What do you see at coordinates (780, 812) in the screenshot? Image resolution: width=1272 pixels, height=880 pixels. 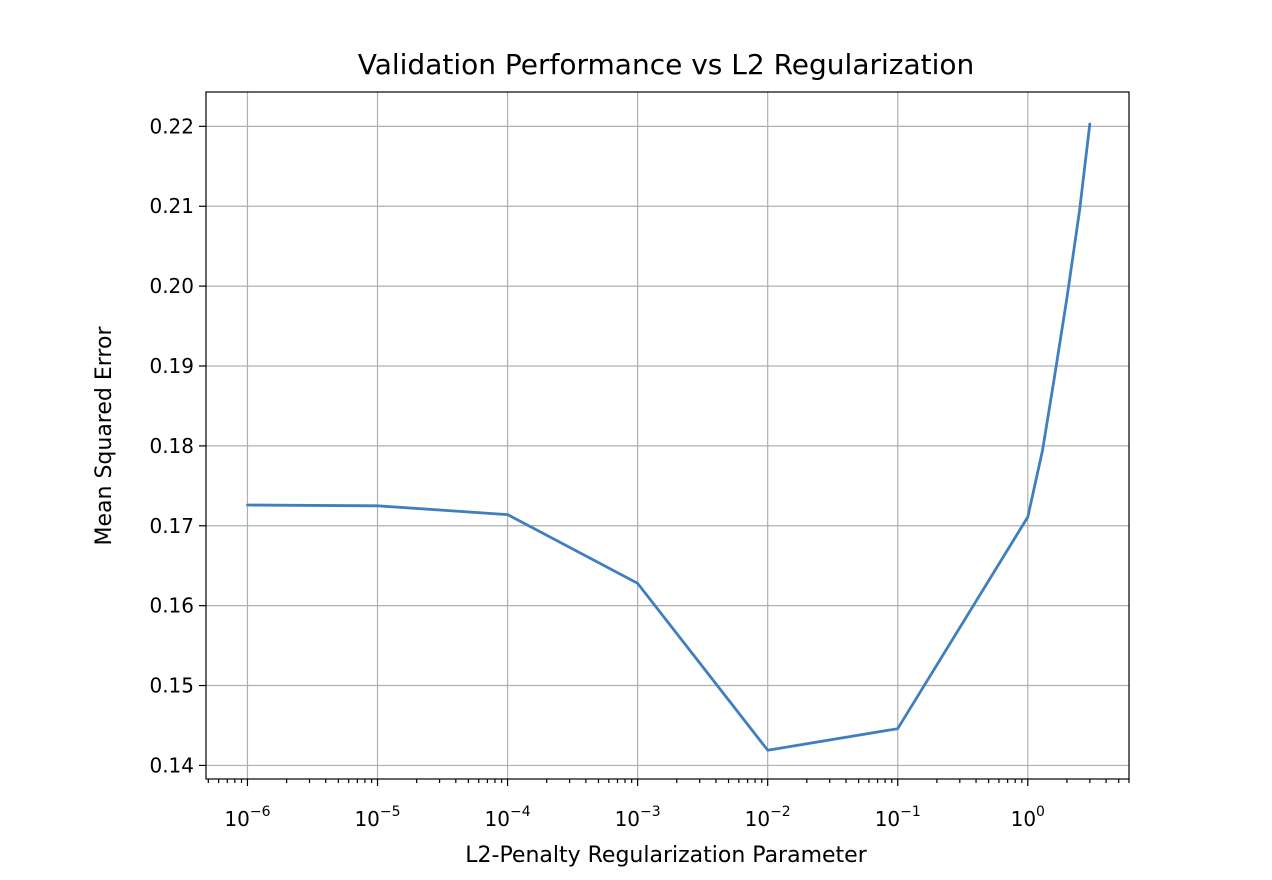 I see `x-tick-exponent: −2` at bounding box center [780, 812].